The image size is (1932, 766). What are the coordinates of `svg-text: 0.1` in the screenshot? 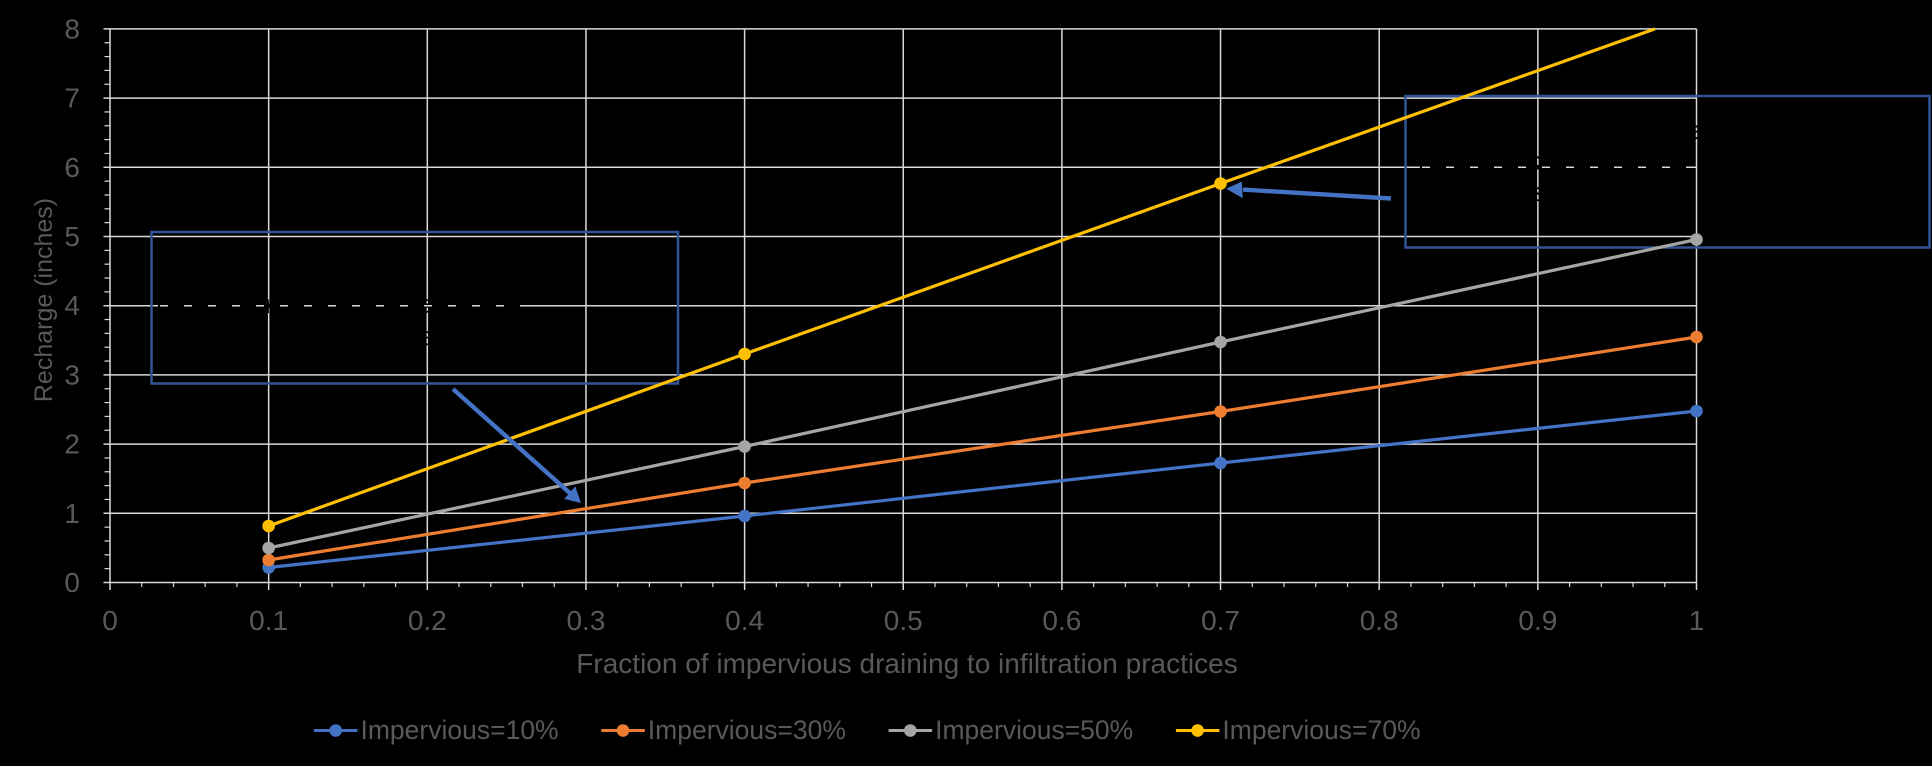 It's located at (268, 620).